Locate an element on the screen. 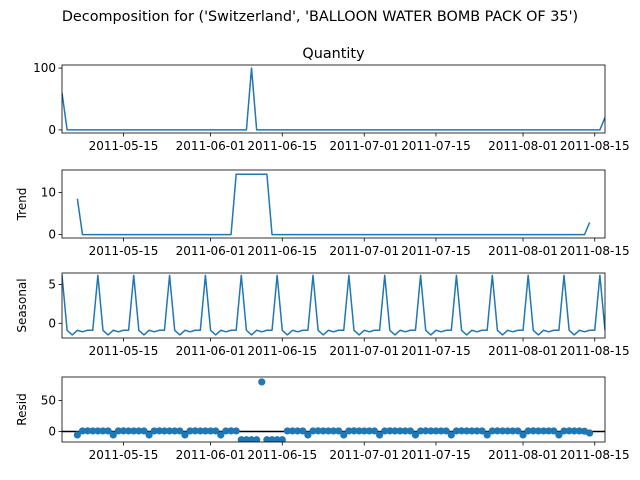 The height and width of the screenshot is (480, 640). observed-xtick-label: 2011-08-01 is located at coordinates (523, 146).